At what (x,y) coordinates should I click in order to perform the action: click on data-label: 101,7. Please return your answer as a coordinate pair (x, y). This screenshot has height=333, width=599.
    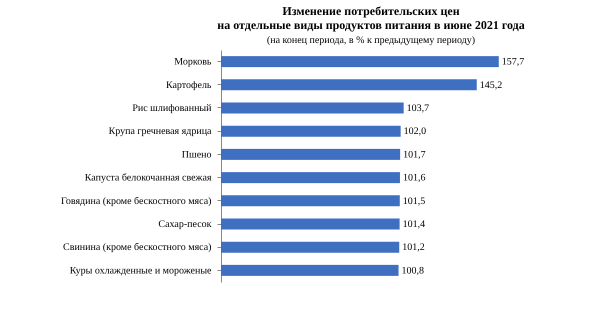
    Looking at the image, I should click on (414, 154).